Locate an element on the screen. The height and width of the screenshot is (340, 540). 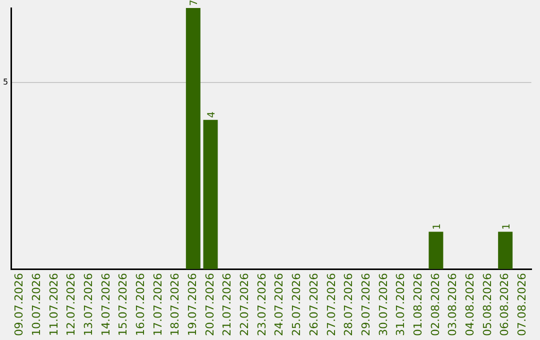
x-tick-label: 18.07.2026 is located at coordinates (175, 304).